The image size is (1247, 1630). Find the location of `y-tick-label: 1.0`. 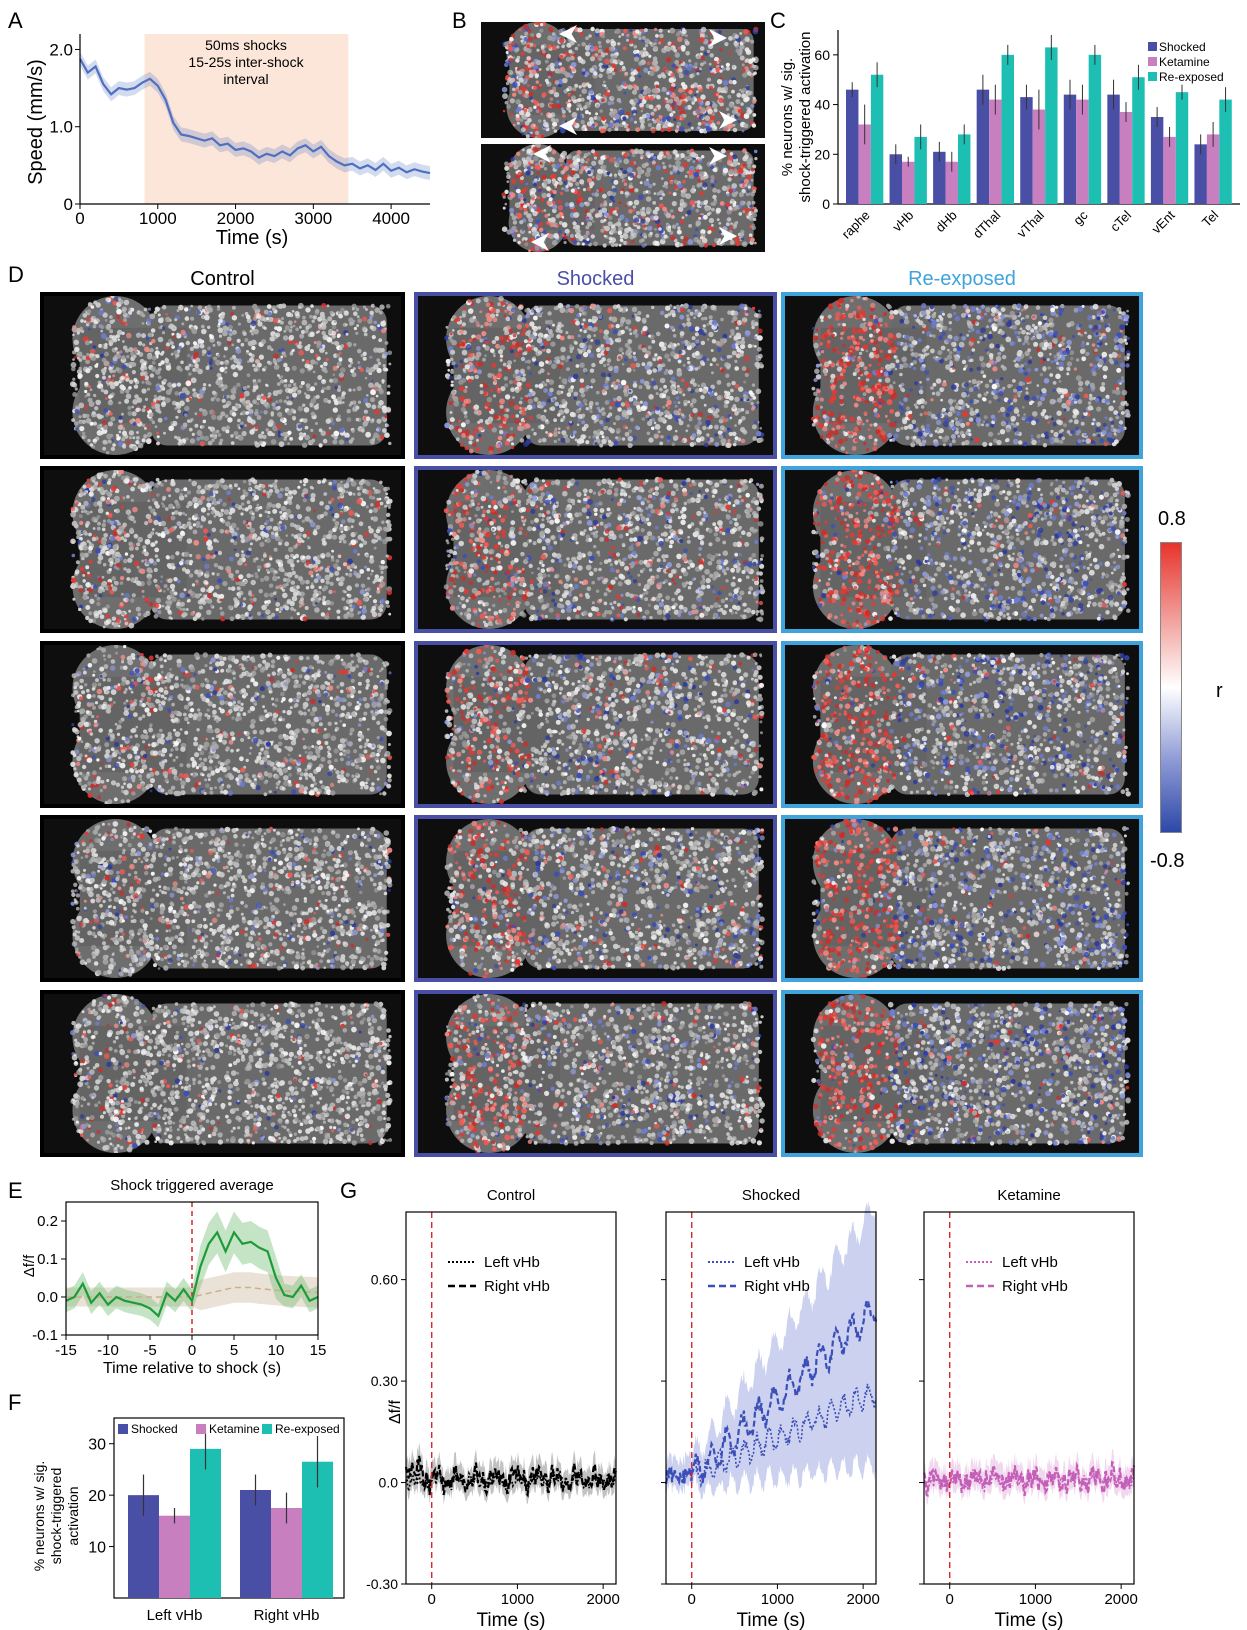

y-tick-label: 1.0 is located at coordinates (61, 127).